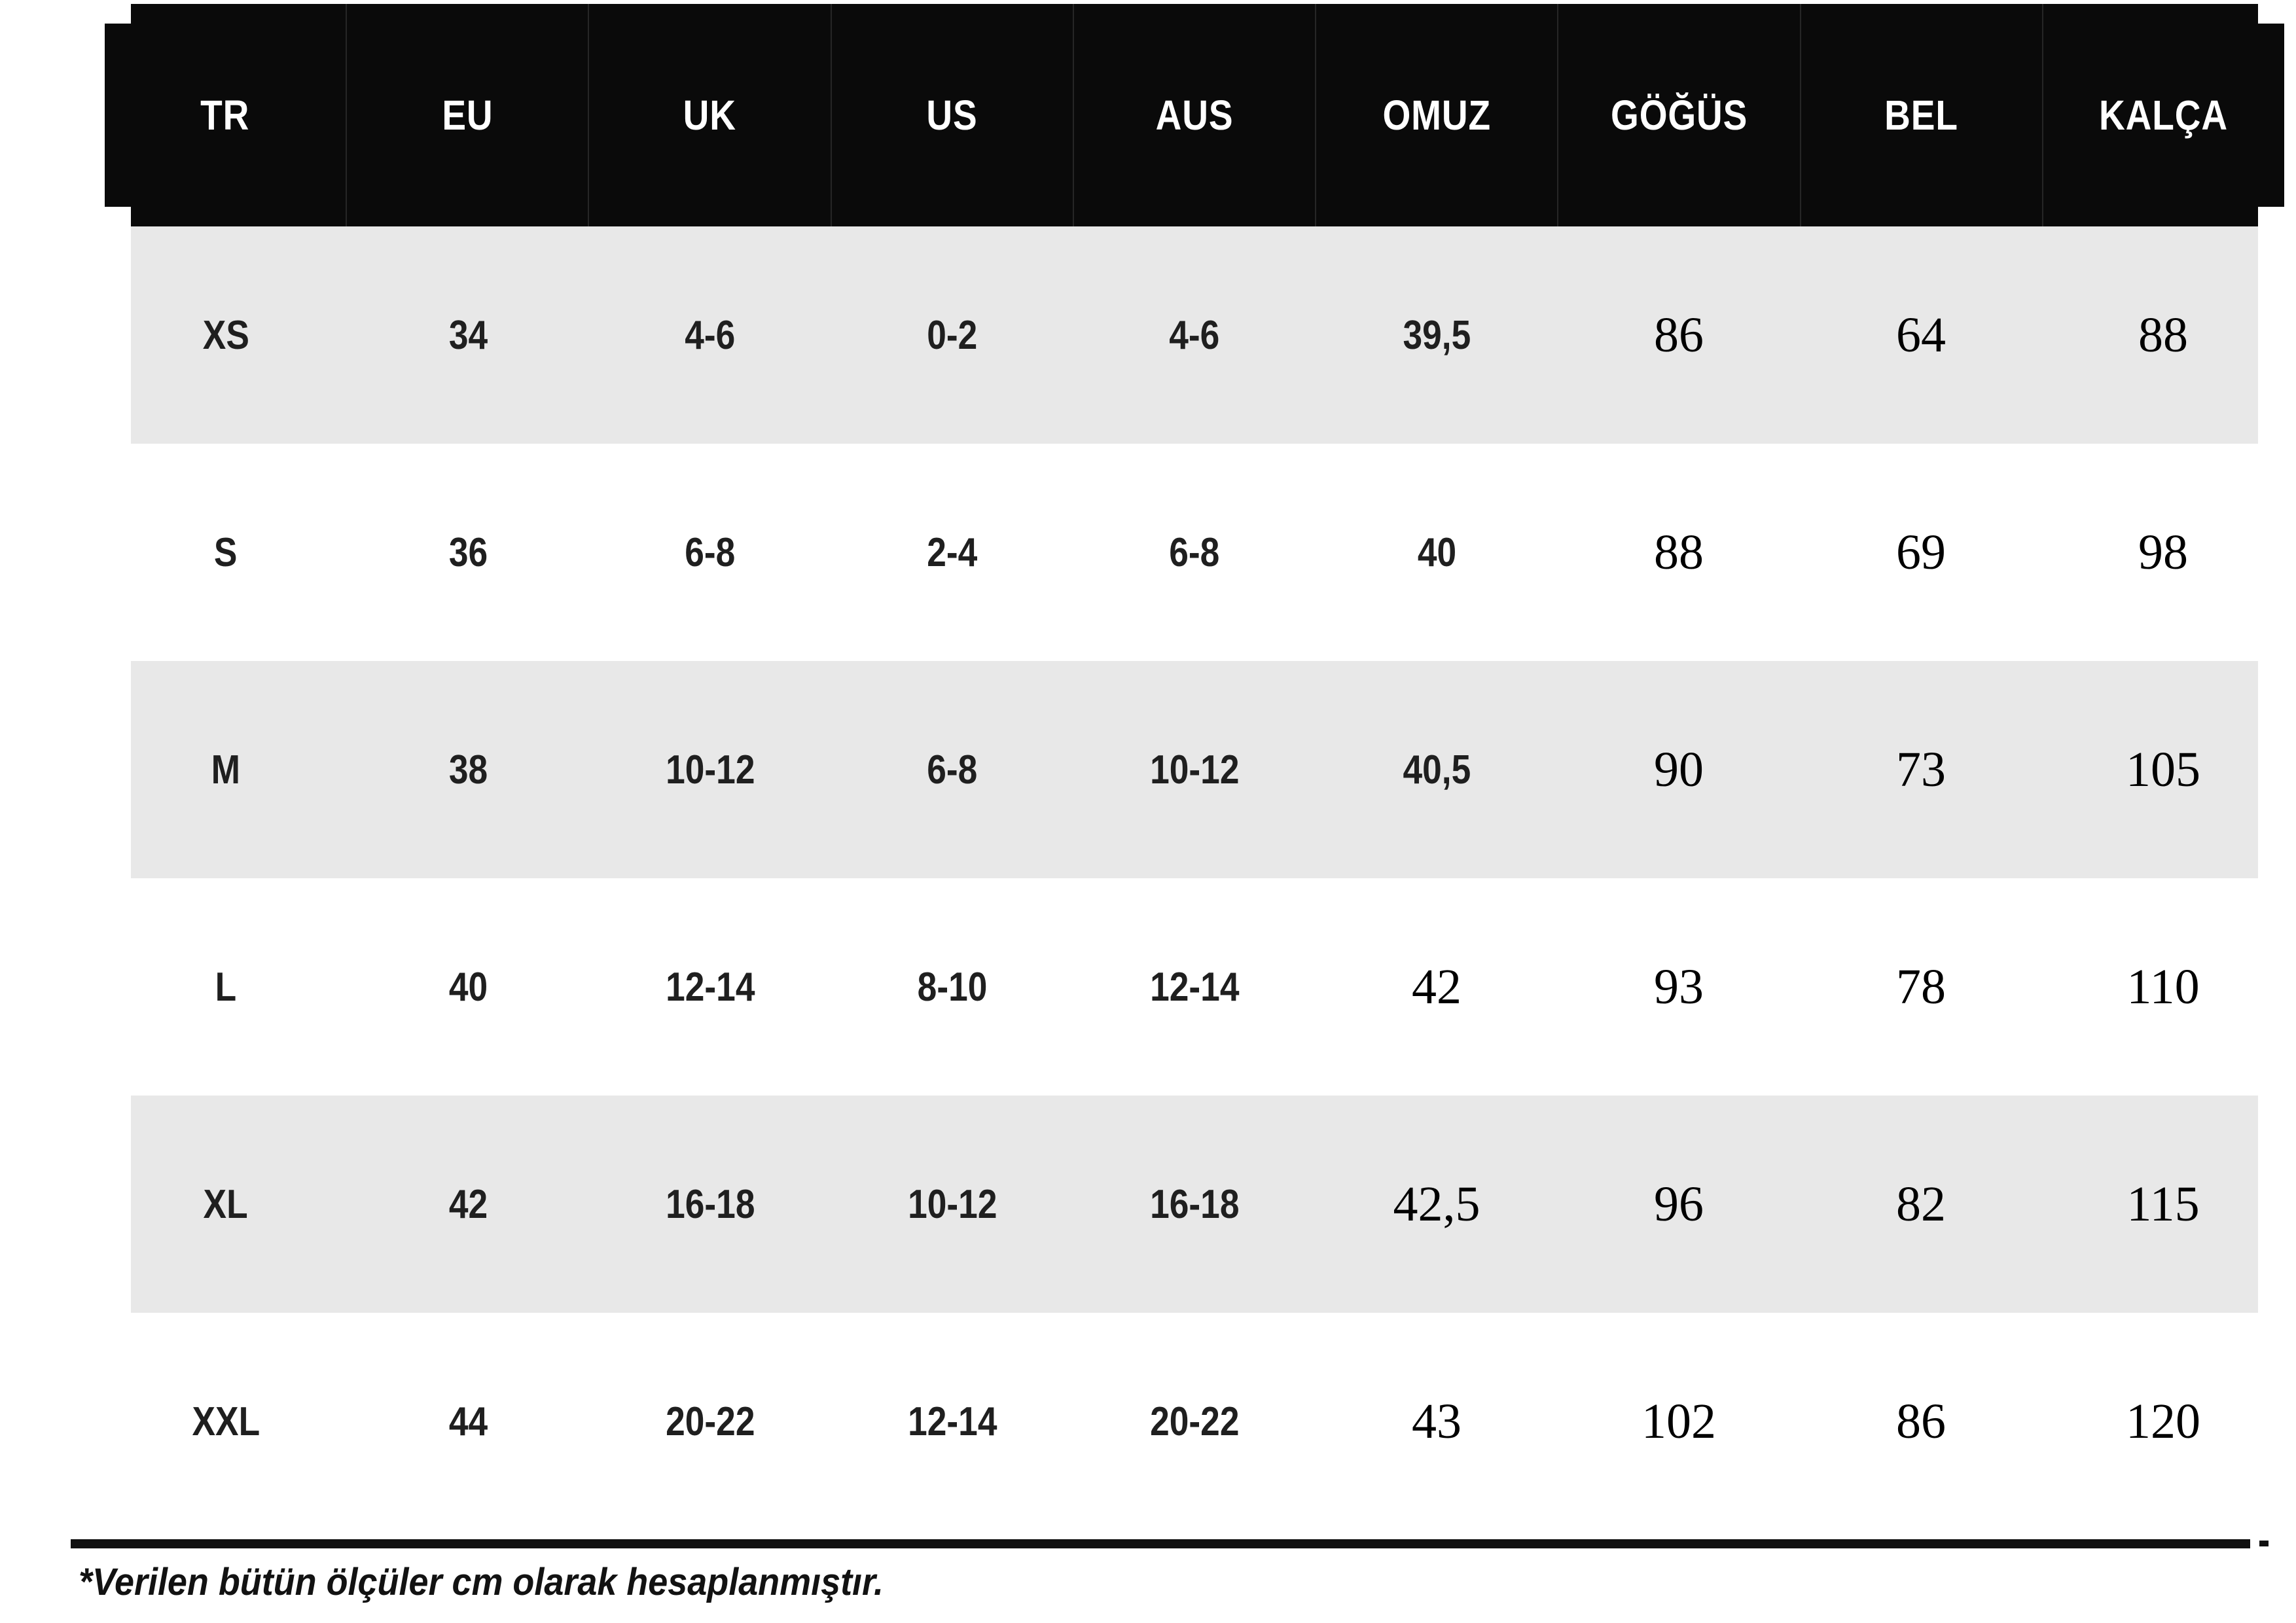  I want to click on cell-xl-uk: 16-18, so click(710, 1205).